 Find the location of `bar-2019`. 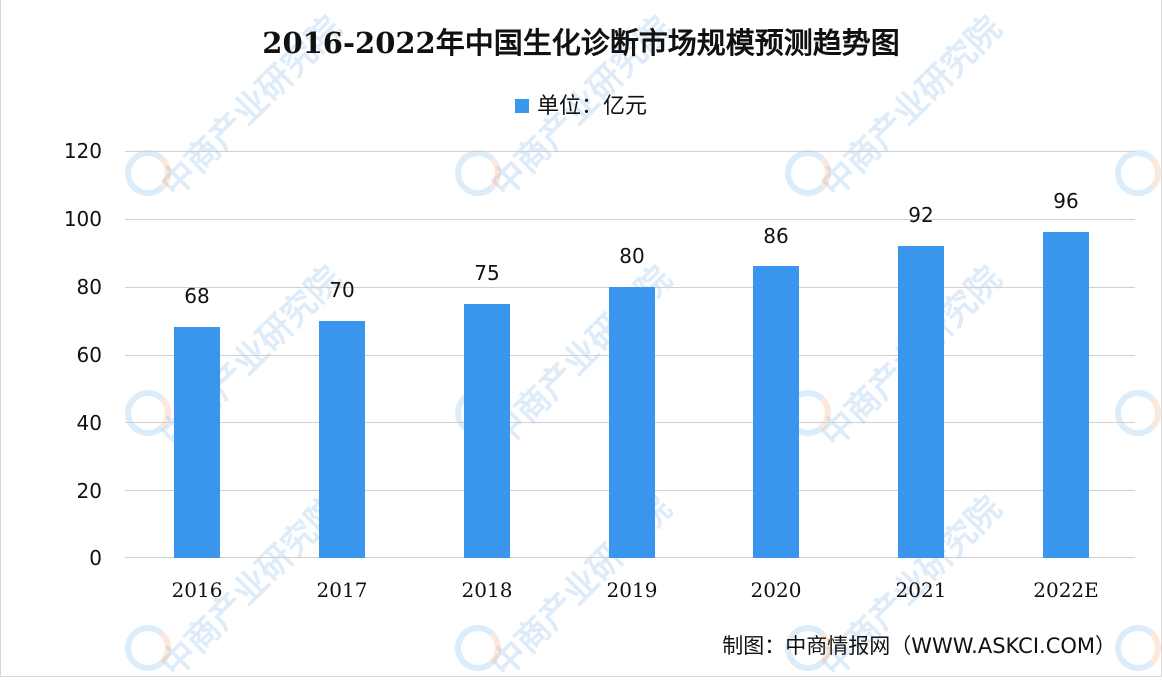

bar-2019 is located at coordinates (632, 422).